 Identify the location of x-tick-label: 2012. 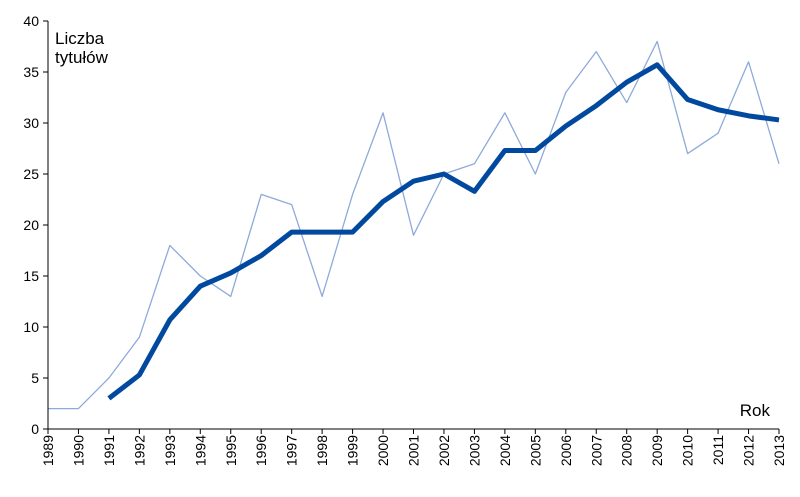
(749, 450).